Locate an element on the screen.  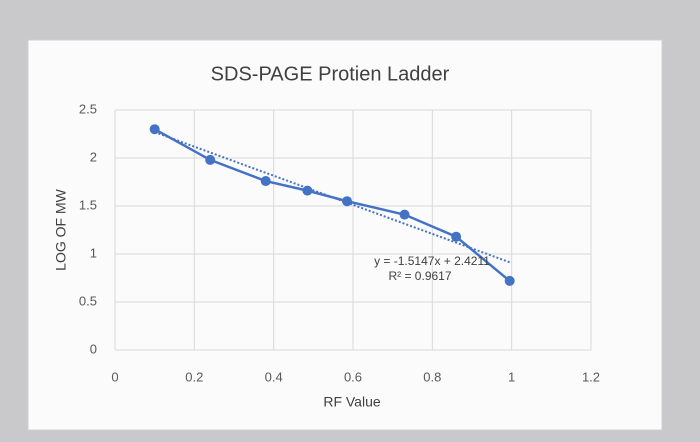
x-tick-label: 1 is located at coordinates (511, 376).